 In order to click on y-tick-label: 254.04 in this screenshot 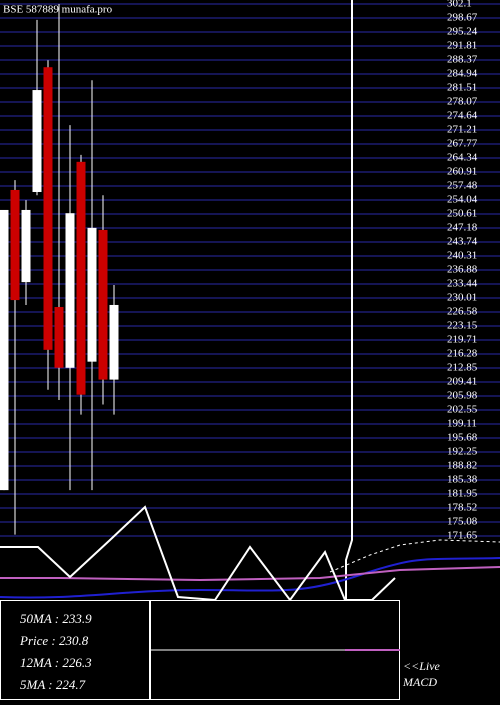, I will do `click(462, 200)`.